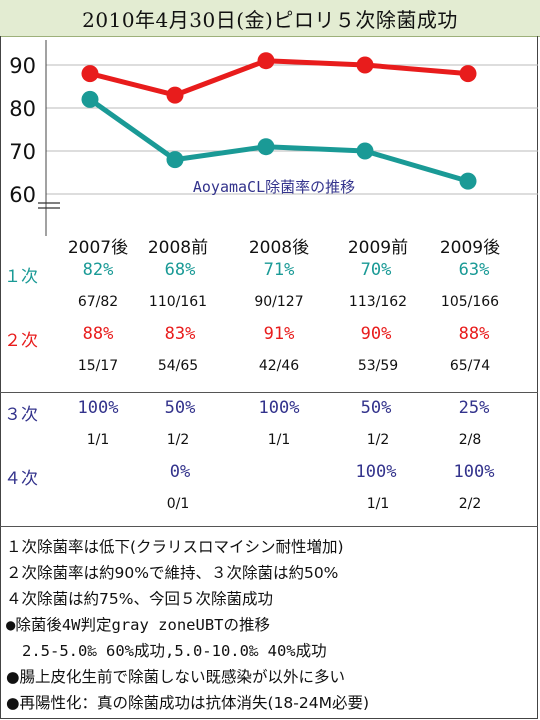 The height and width of the screenshot is (720, 540). I want to click on rate-percent: 63%, so click(474, 270).